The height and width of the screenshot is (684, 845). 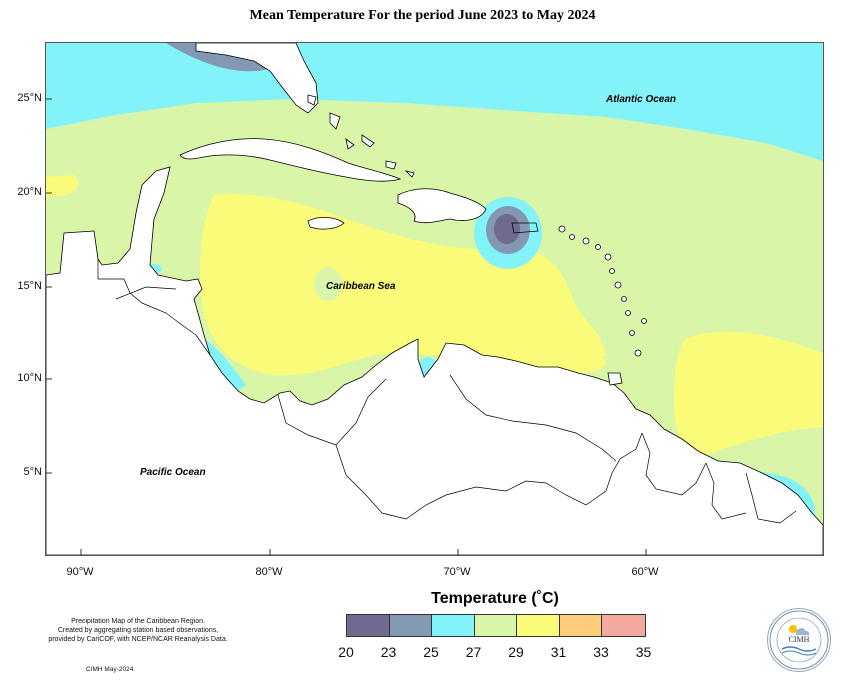 I want to click on label-caribbean-sea: Caribbean Sea, so click(x=361, y=286).